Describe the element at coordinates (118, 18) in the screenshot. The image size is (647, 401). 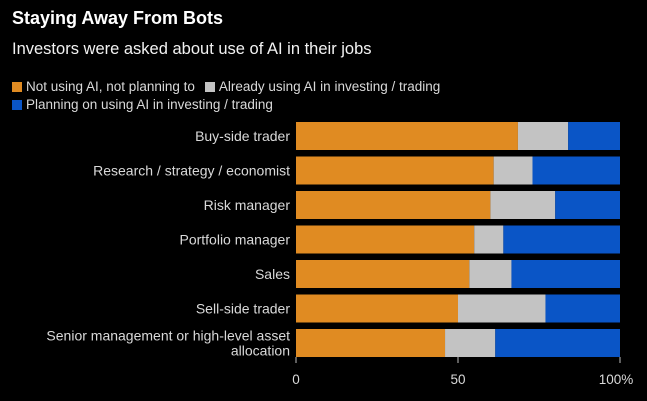
I see `chart-title: Staying Away From Bots` at that location.